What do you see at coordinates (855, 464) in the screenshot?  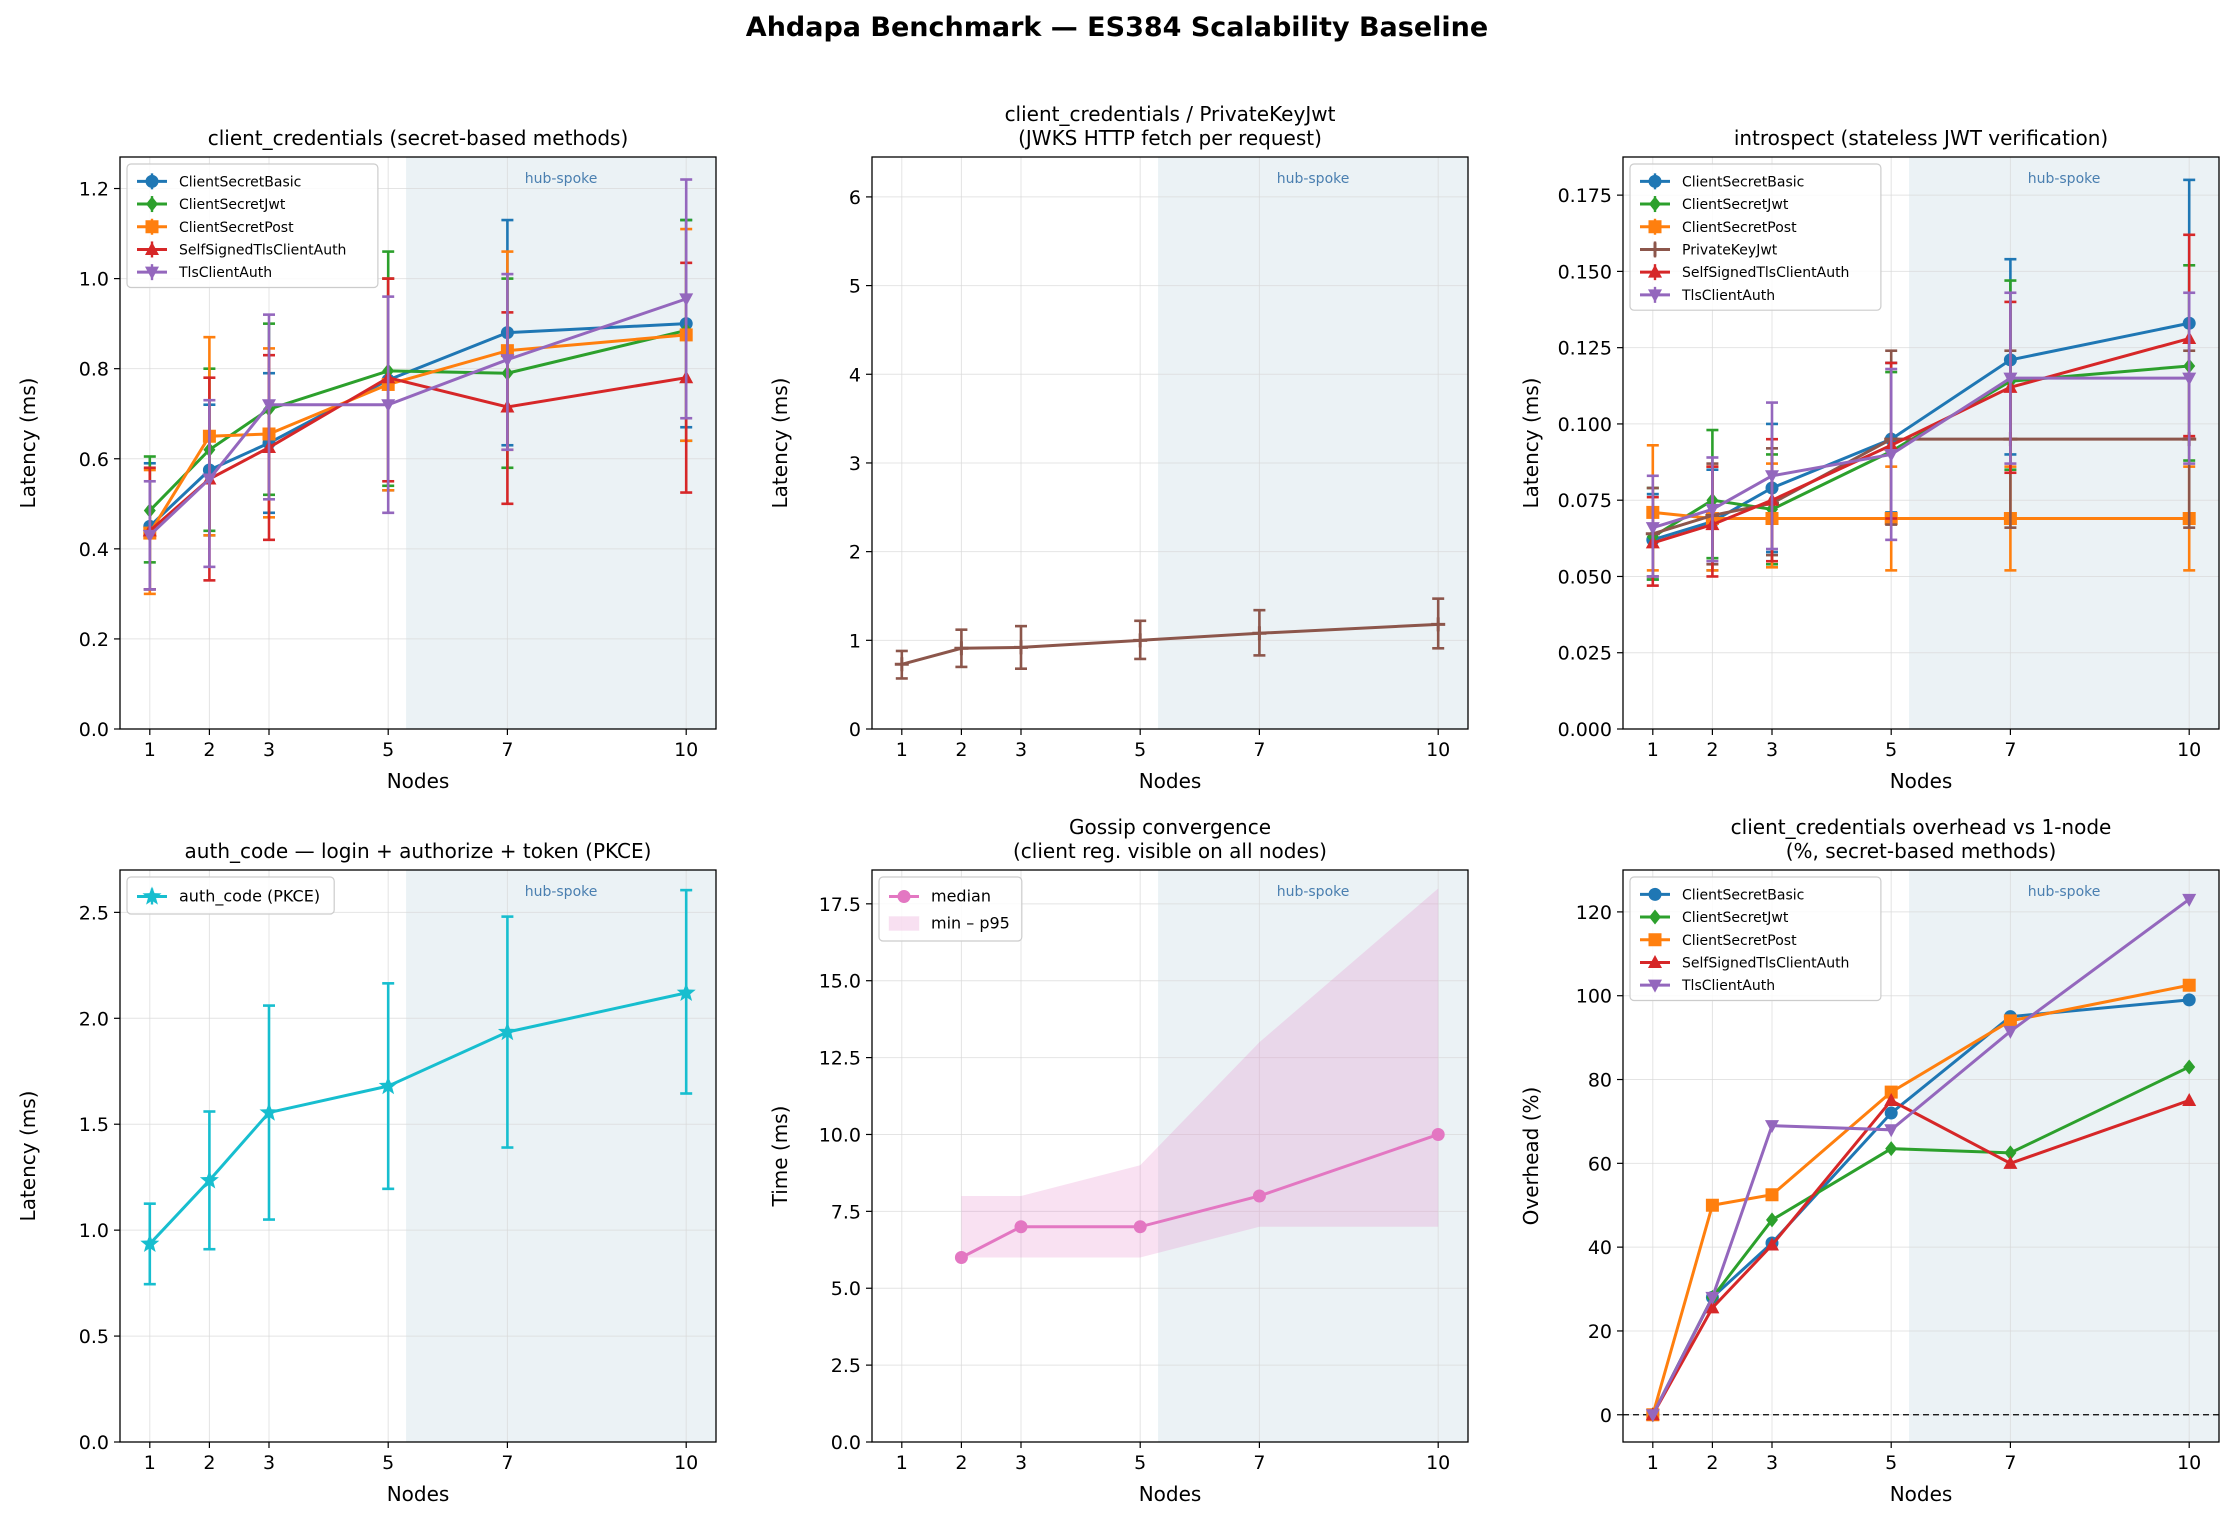 I see `y-tick-label: 3` at bounding box center [855, 464].